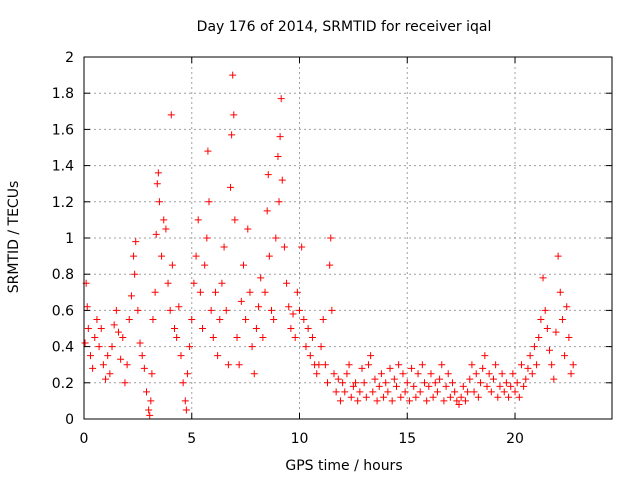 This screenshot has width=640, height=480. What do you see at coordinates (300, 439) in the screenshot?
I see `x-tick-label: 10` at bounding box center [300, 439].